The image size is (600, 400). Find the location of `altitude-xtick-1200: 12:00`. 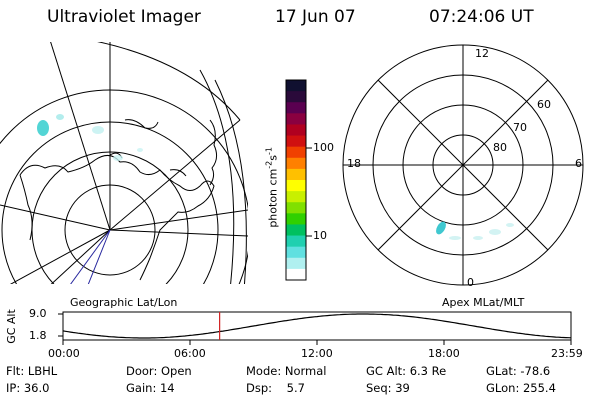

altitude-xtick-1200: 12:00 is located at coordinates (317, 353).